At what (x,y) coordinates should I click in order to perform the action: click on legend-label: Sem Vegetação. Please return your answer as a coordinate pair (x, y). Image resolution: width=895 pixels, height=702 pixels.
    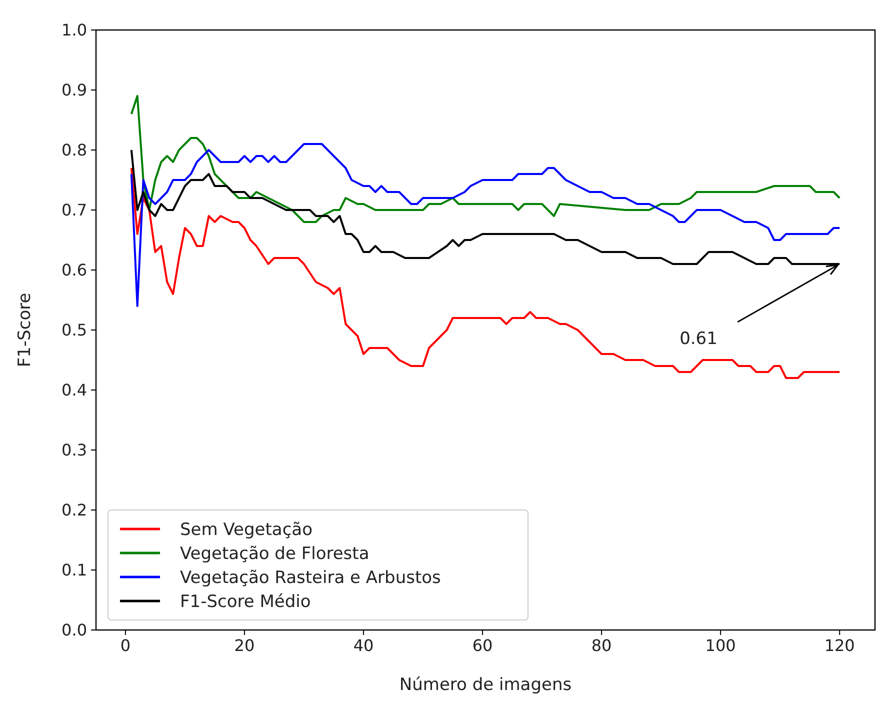
    Looking at the image, I should click on (246, 530).